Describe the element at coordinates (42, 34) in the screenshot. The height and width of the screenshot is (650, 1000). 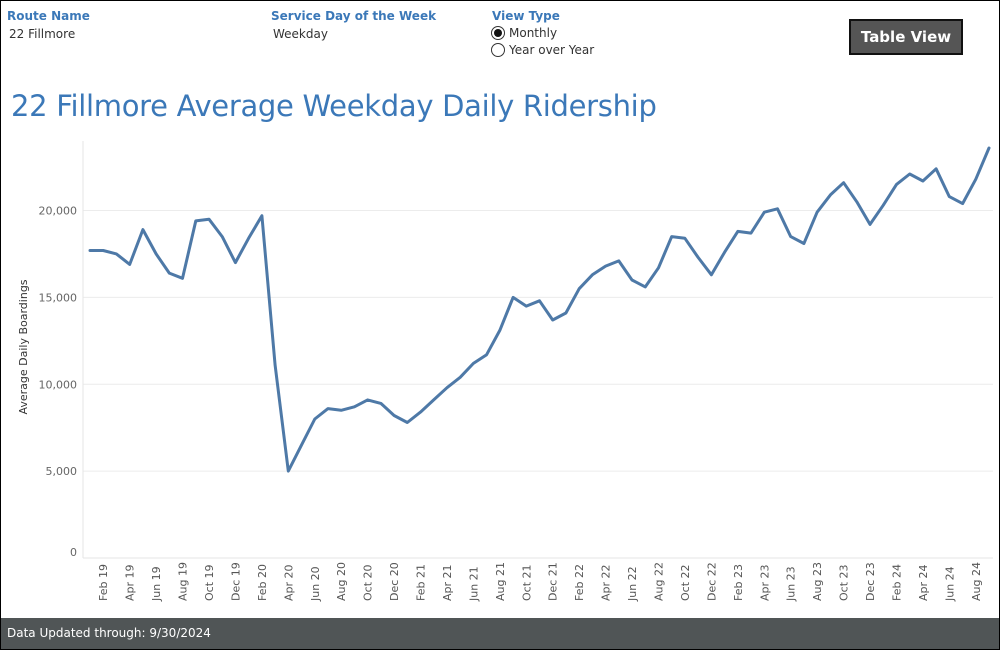
I see `route-name-value: 22 Fillmore` at that location.